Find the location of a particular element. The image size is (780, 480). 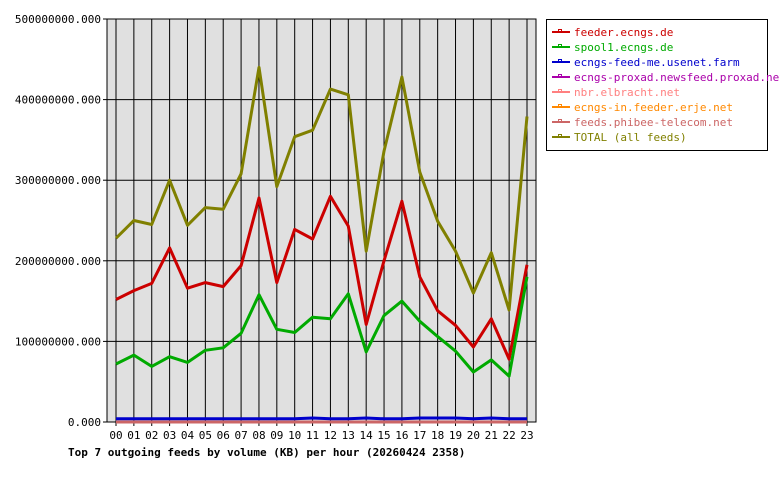

x-tick-label: 05 is located at coordinates (205, 435).